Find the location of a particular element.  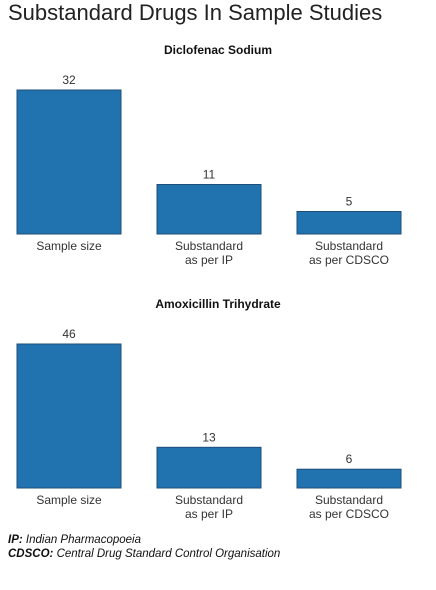

chart-title: Amoxicillin Trihydrate is located at coordinates (218, 304).